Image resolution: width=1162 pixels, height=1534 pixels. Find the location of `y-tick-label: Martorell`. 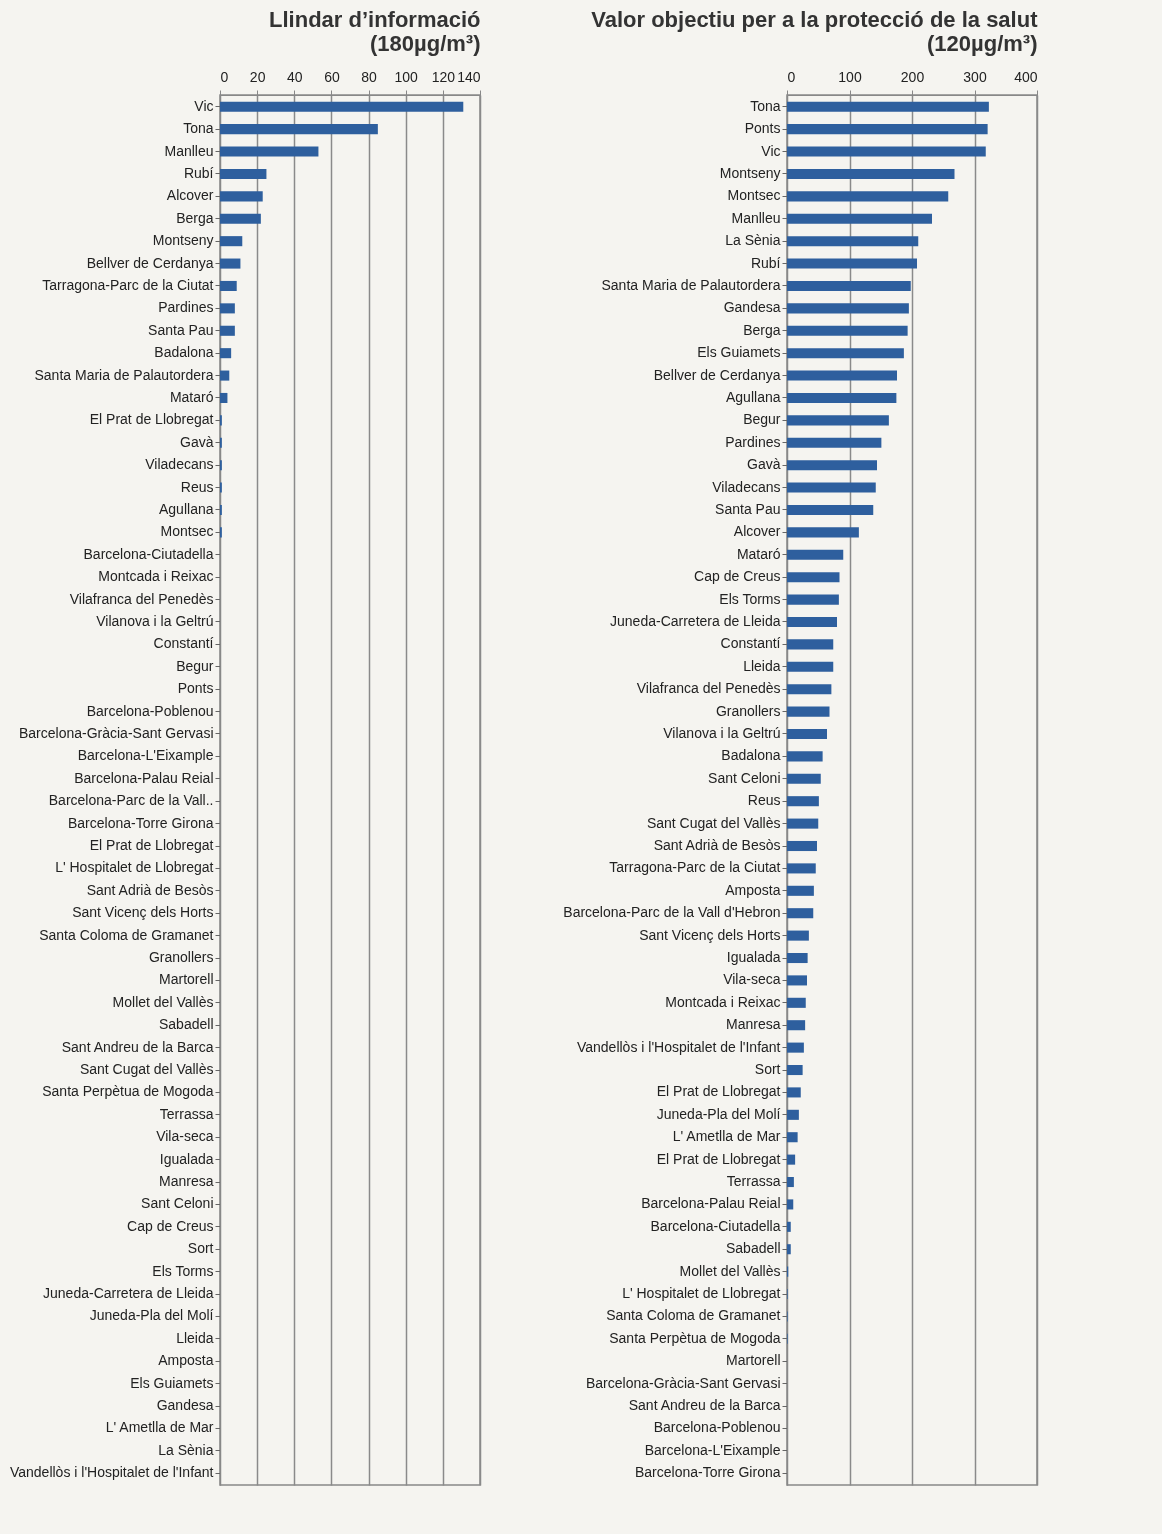

y-tick-label: Martorell is located at coordinates (753, 1360).